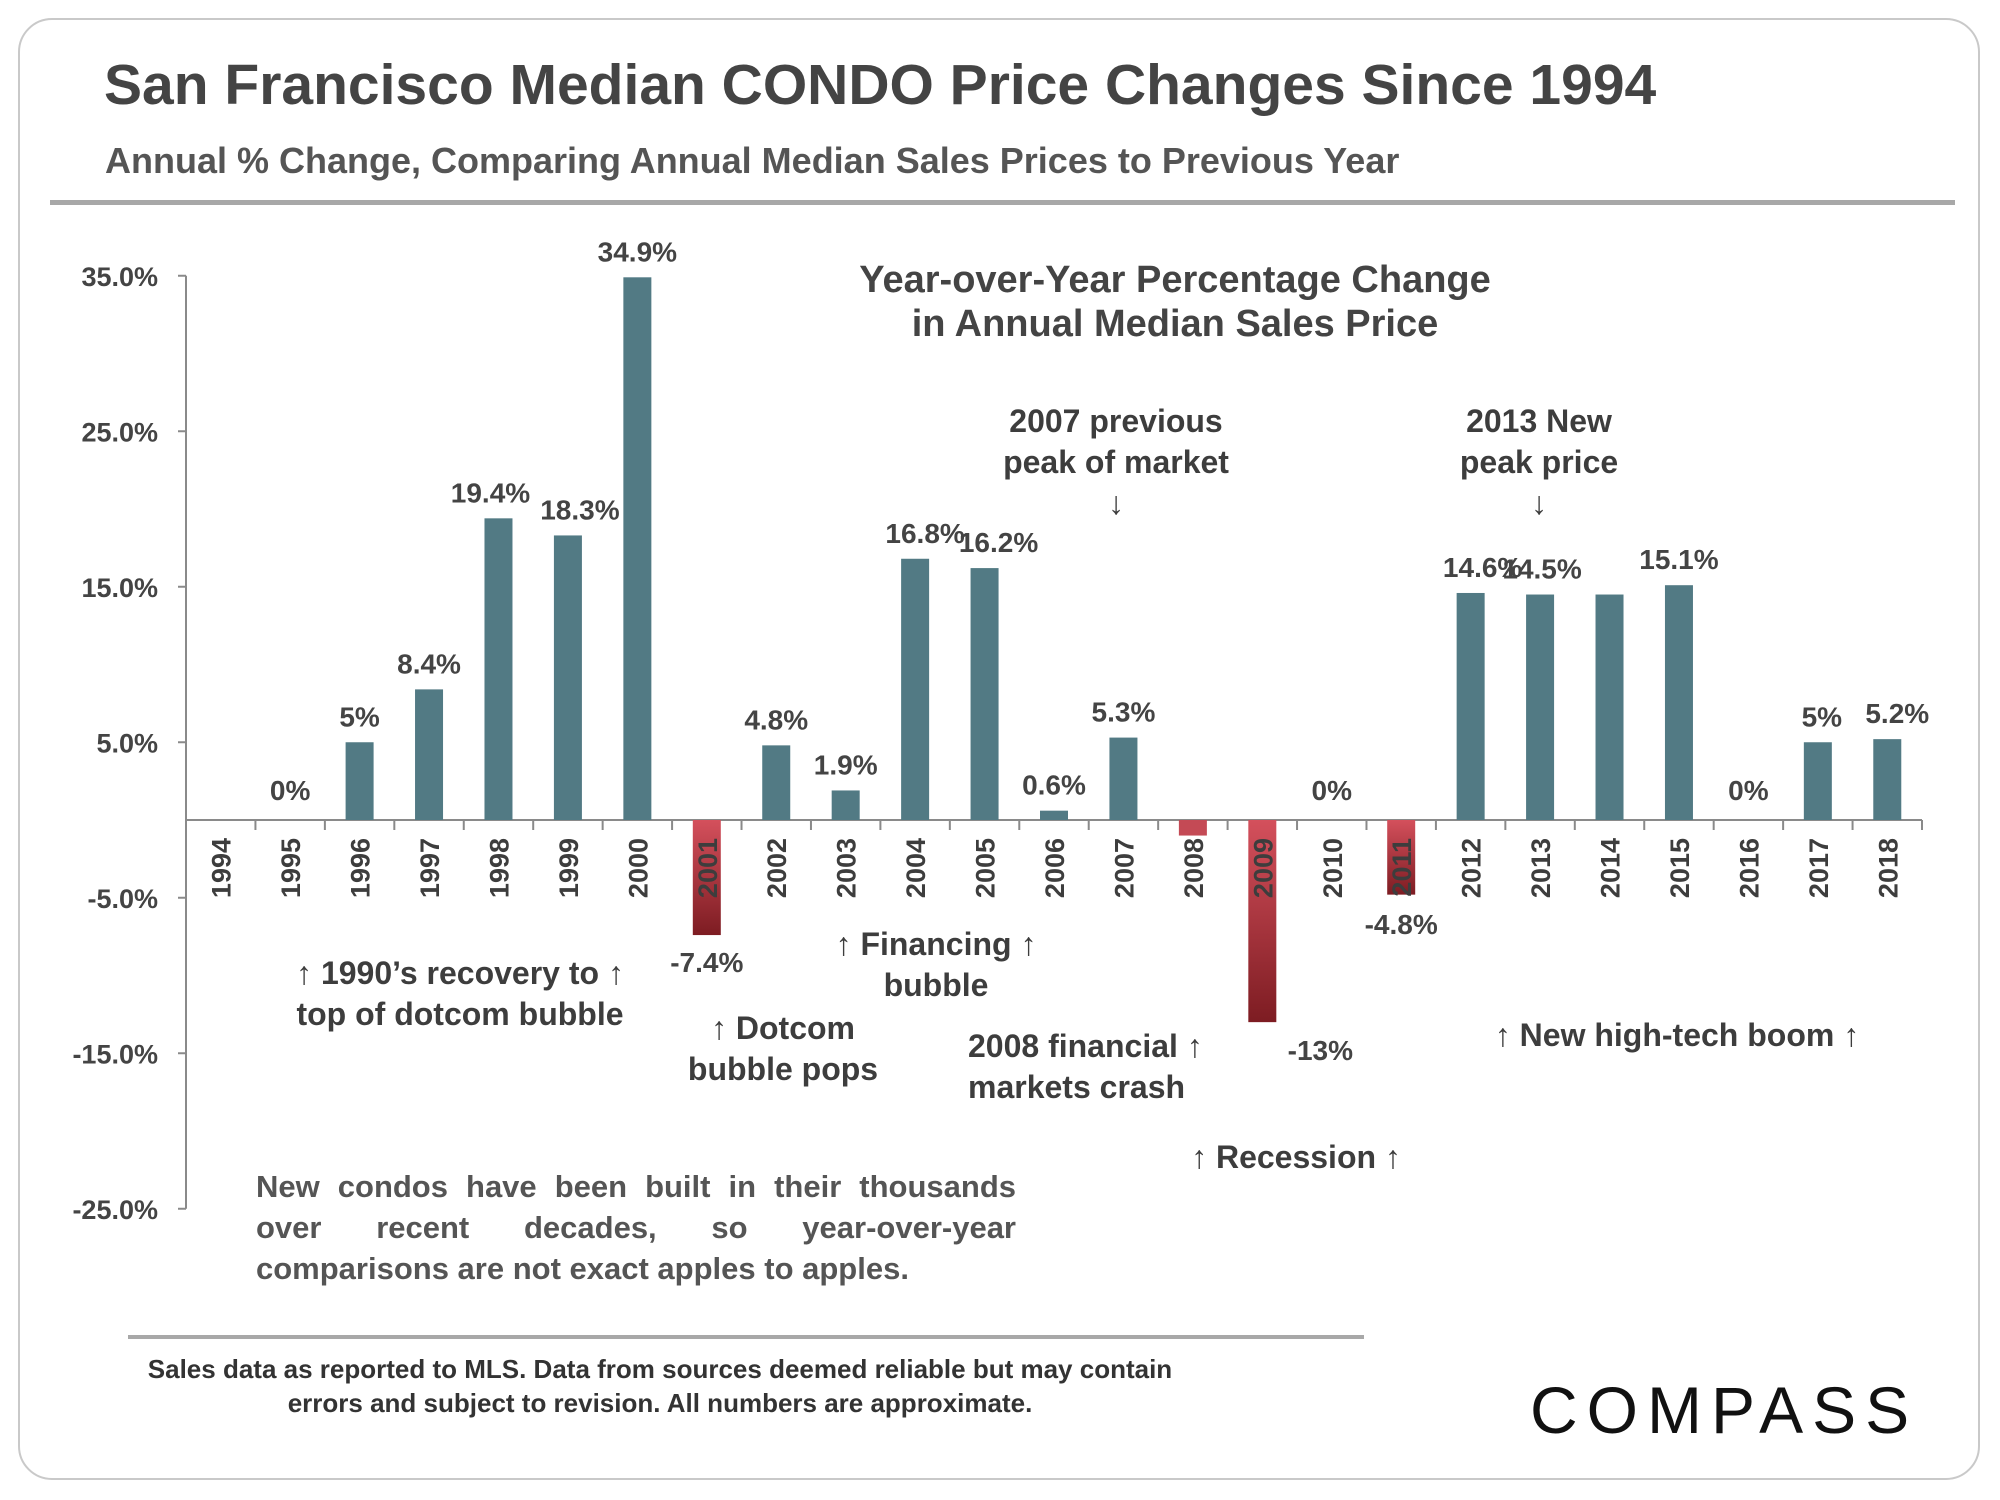 This screenshot has width=2000, height=1500. Describe the element at coordinates (1175, 280) in the screenshot. I see `chart-title-line-1: Year-over-Year Percentage Change` at that location.